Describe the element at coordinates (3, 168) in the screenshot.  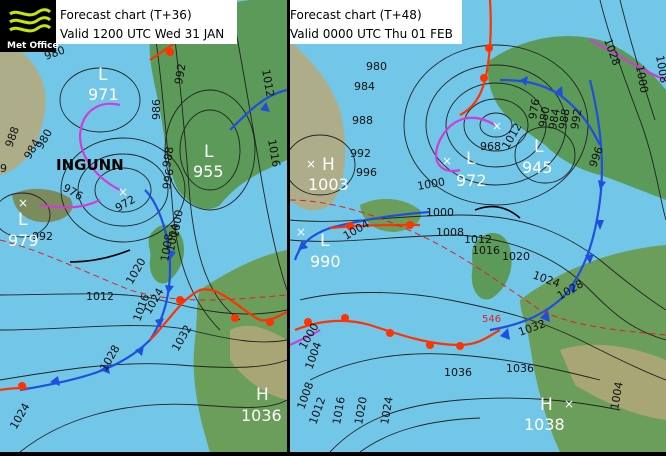
I see `isobar-label: 9` at that location.